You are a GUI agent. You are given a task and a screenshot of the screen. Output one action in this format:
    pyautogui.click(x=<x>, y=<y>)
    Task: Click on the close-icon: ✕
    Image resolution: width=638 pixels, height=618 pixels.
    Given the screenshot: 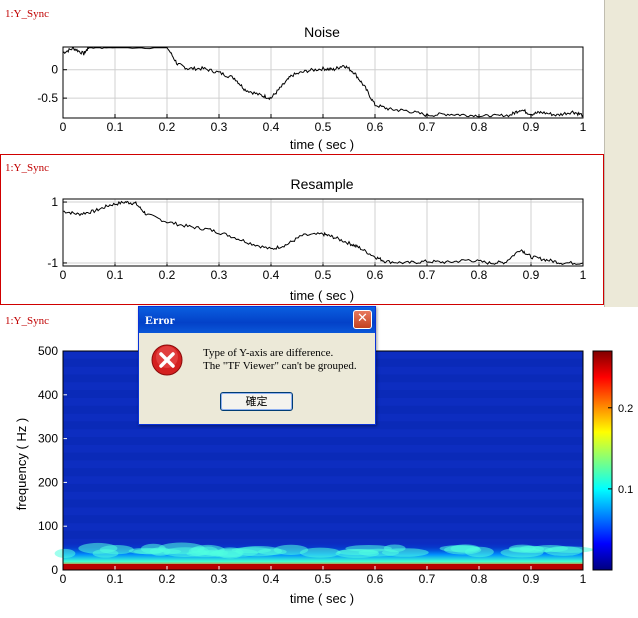 What is the action you would take?
    pyautogui.click(x=362, y=318)
    